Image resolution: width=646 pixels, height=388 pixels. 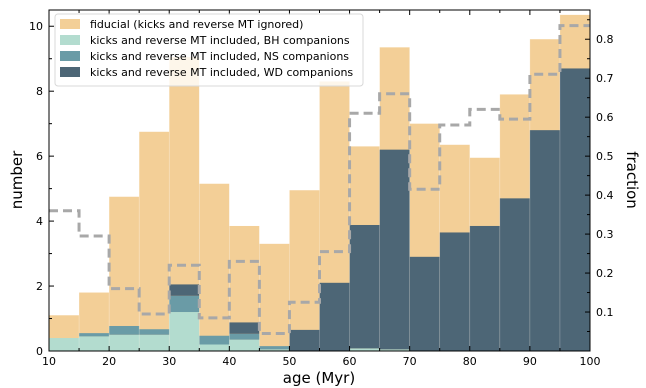 What do you see at coordinates (39, 221) in the screenshot?
I see `y-tick-label: 4` at bounding box center [39, 221].